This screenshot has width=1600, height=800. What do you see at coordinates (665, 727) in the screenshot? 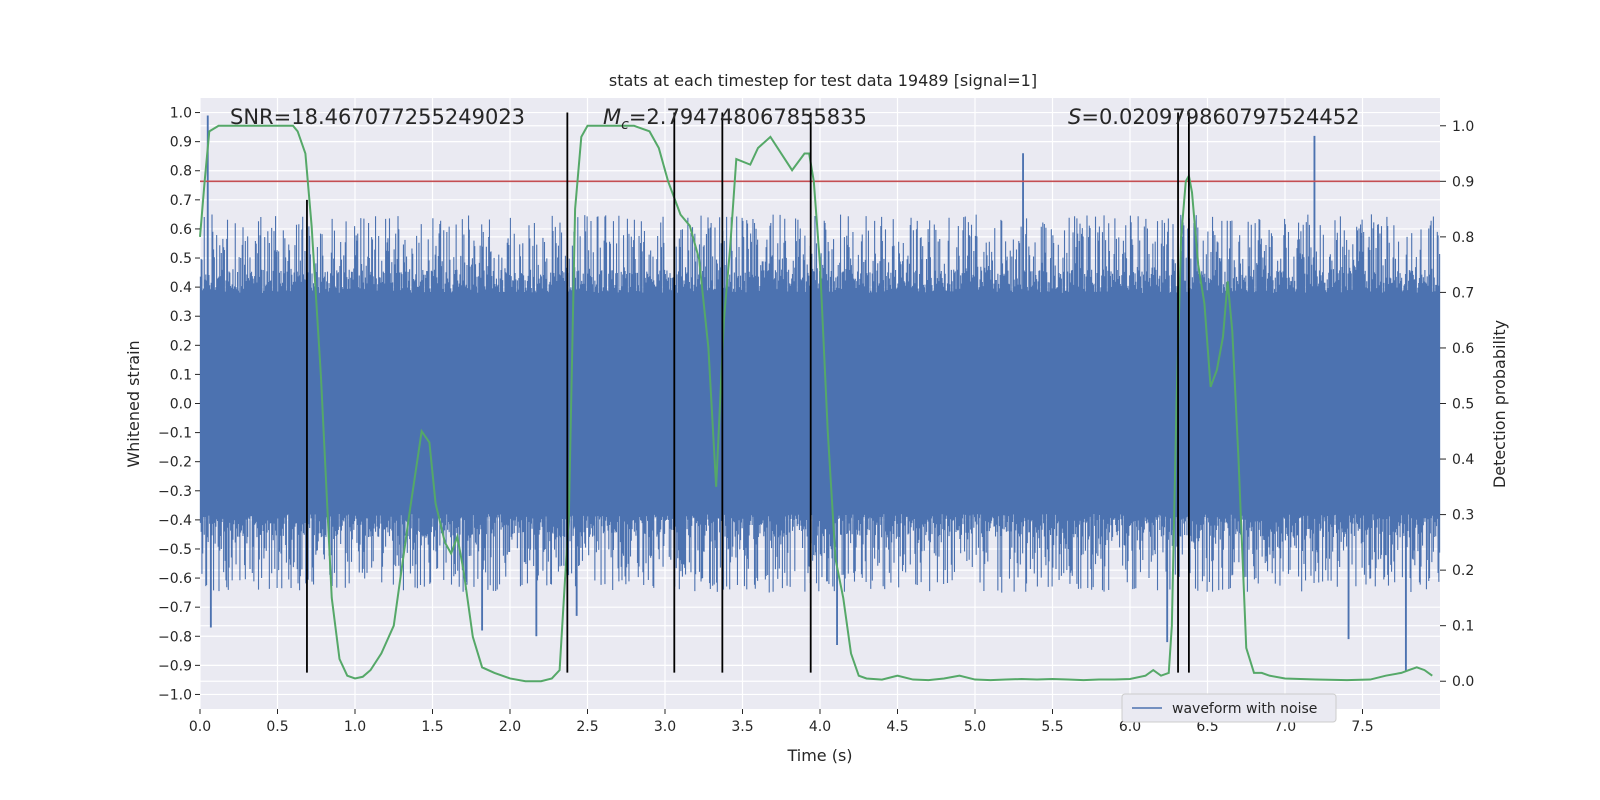
I see `x-tick-label: 3.0` at bounding box center [665, 727].